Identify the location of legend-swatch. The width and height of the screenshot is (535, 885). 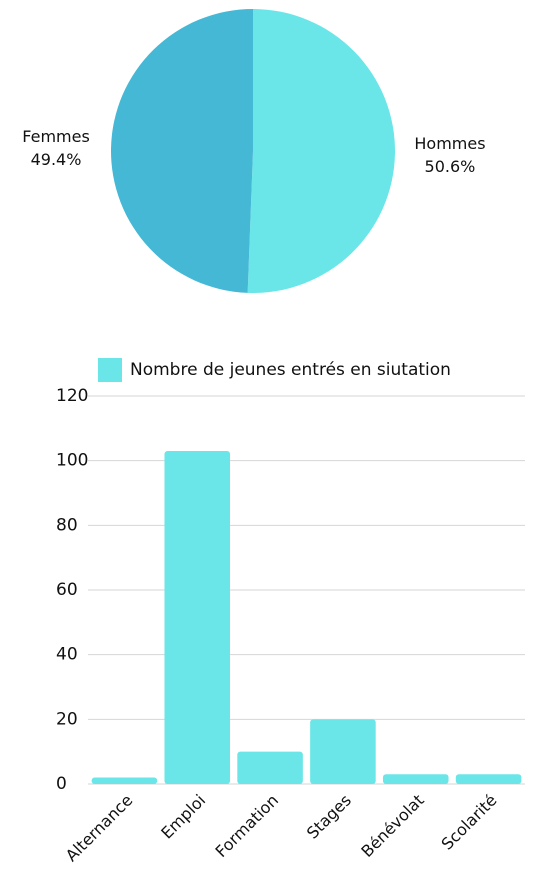
(110, 370).